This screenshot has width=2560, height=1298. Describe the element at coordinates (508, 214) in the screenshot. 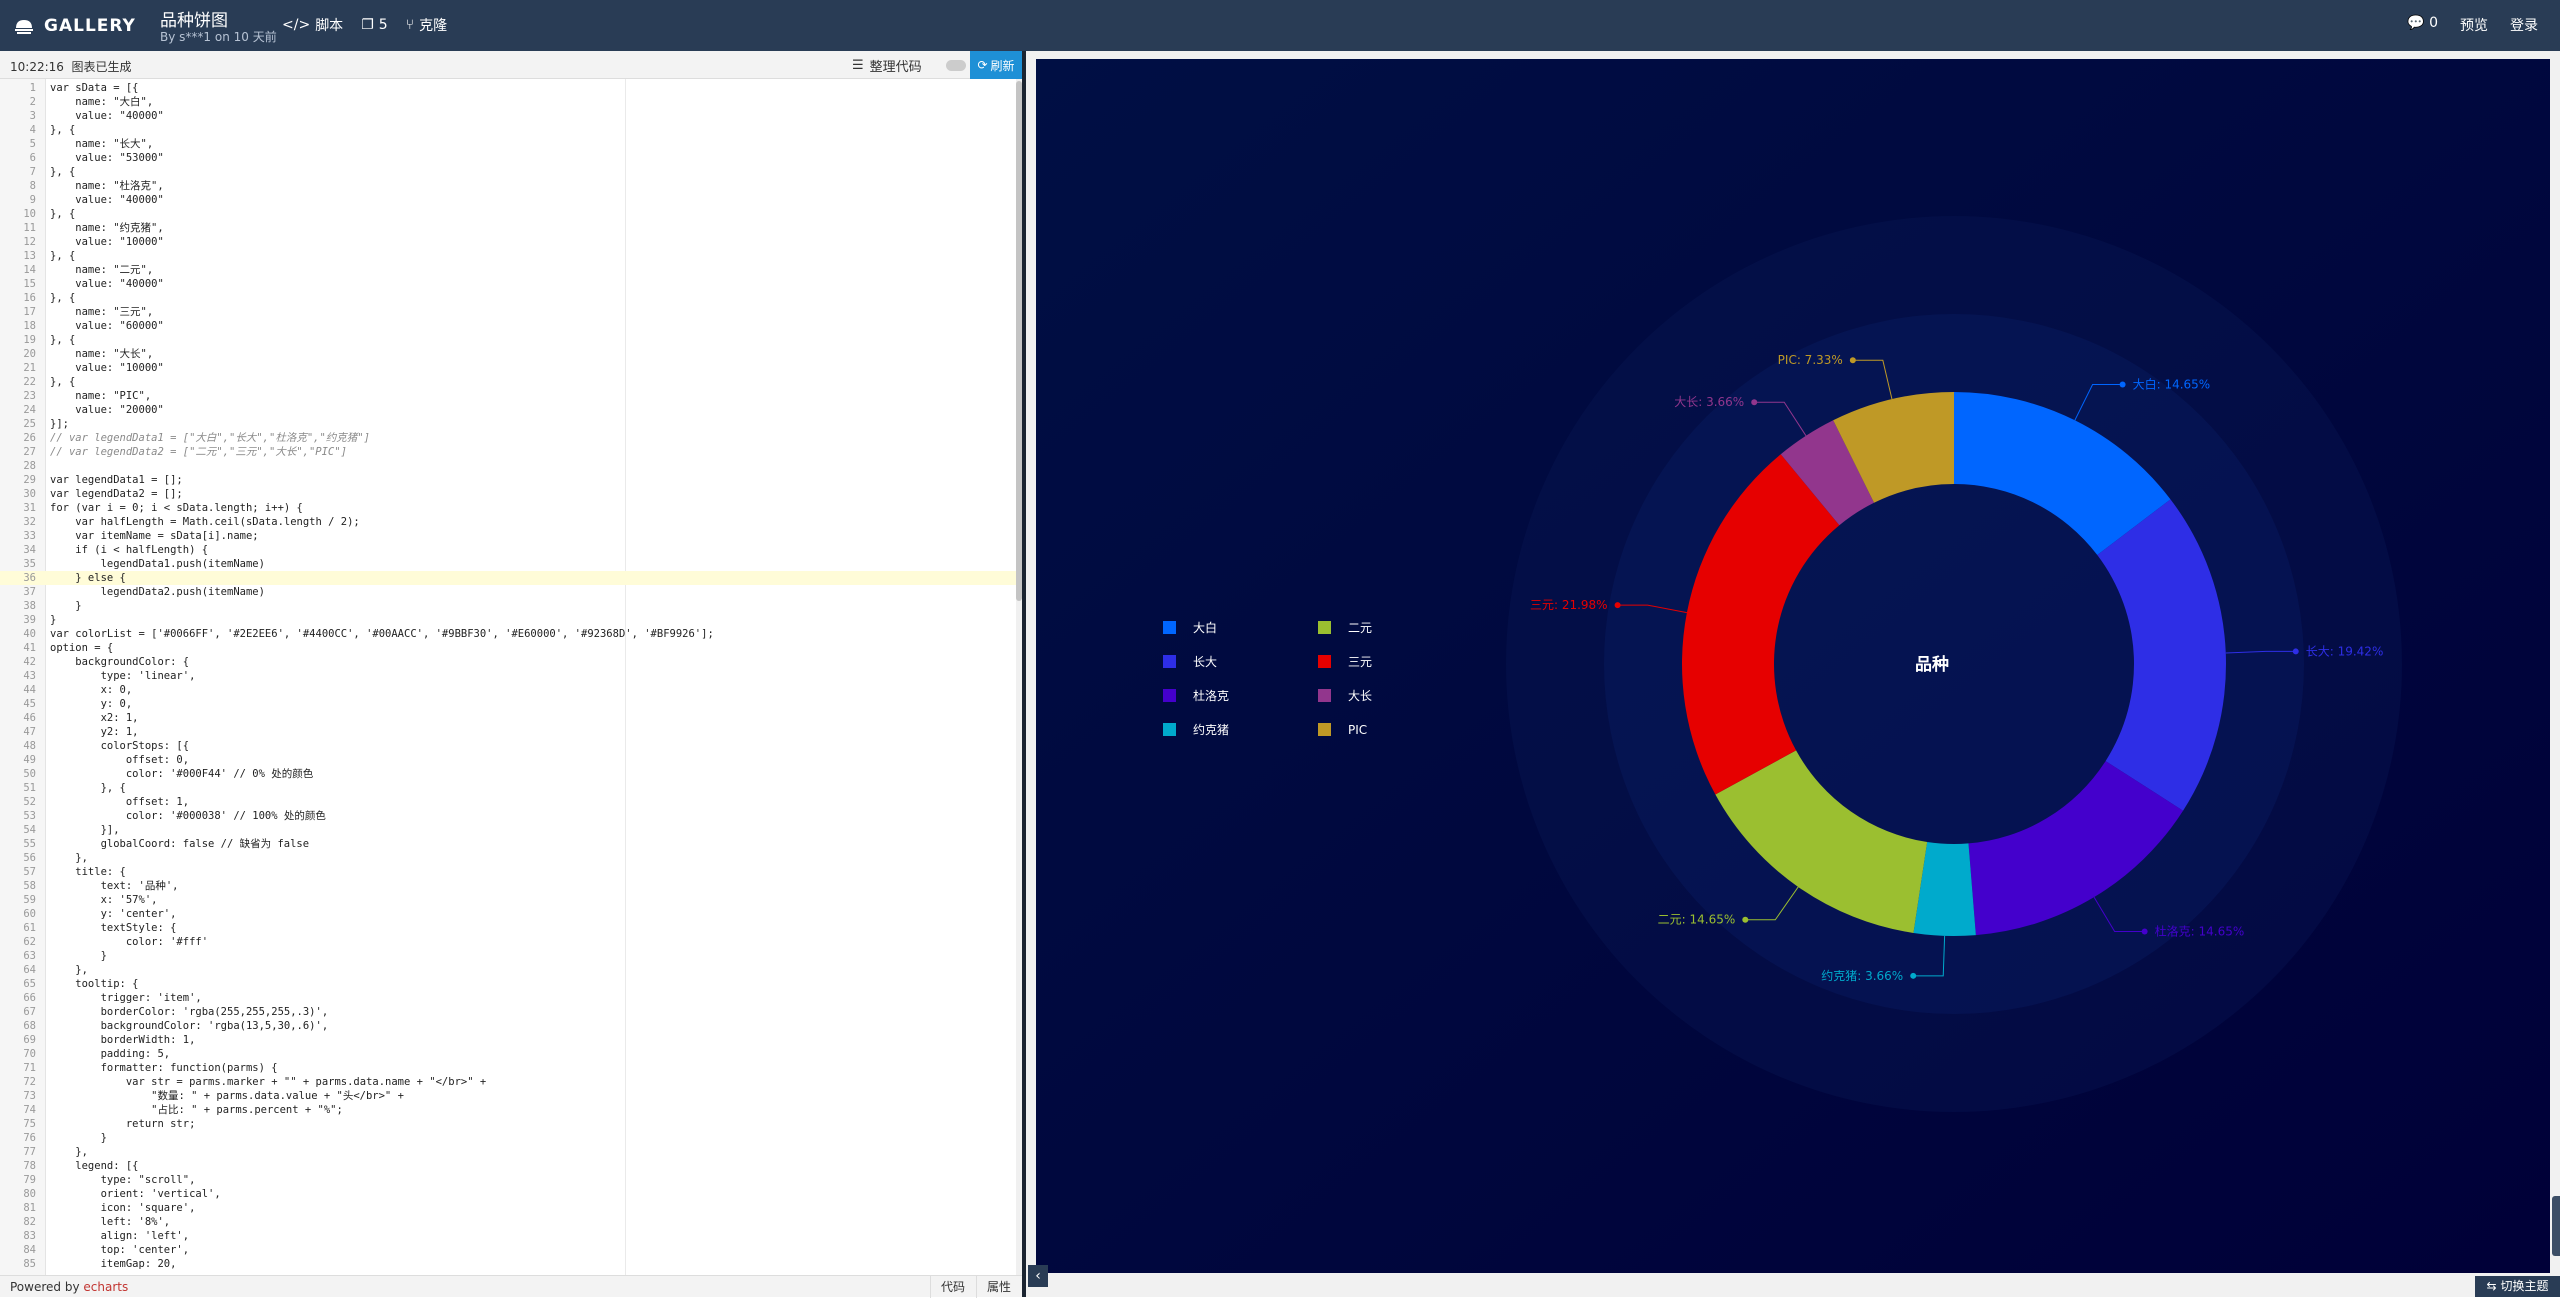

I see `code-line: 10}, {` at that location.